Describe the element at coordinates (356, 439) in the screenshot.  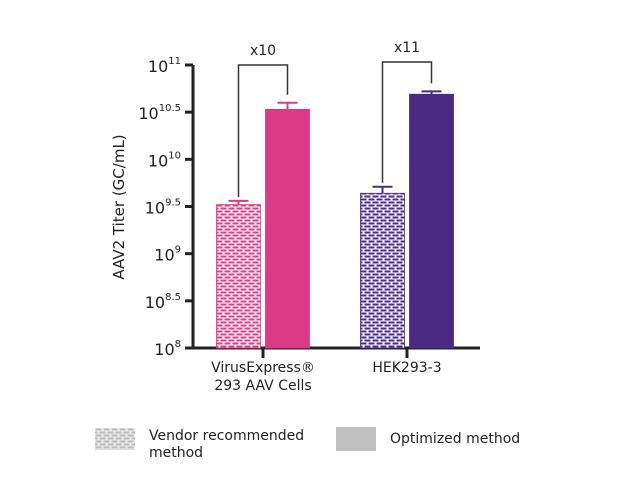
I see `solid-swatch-icon` at that location.